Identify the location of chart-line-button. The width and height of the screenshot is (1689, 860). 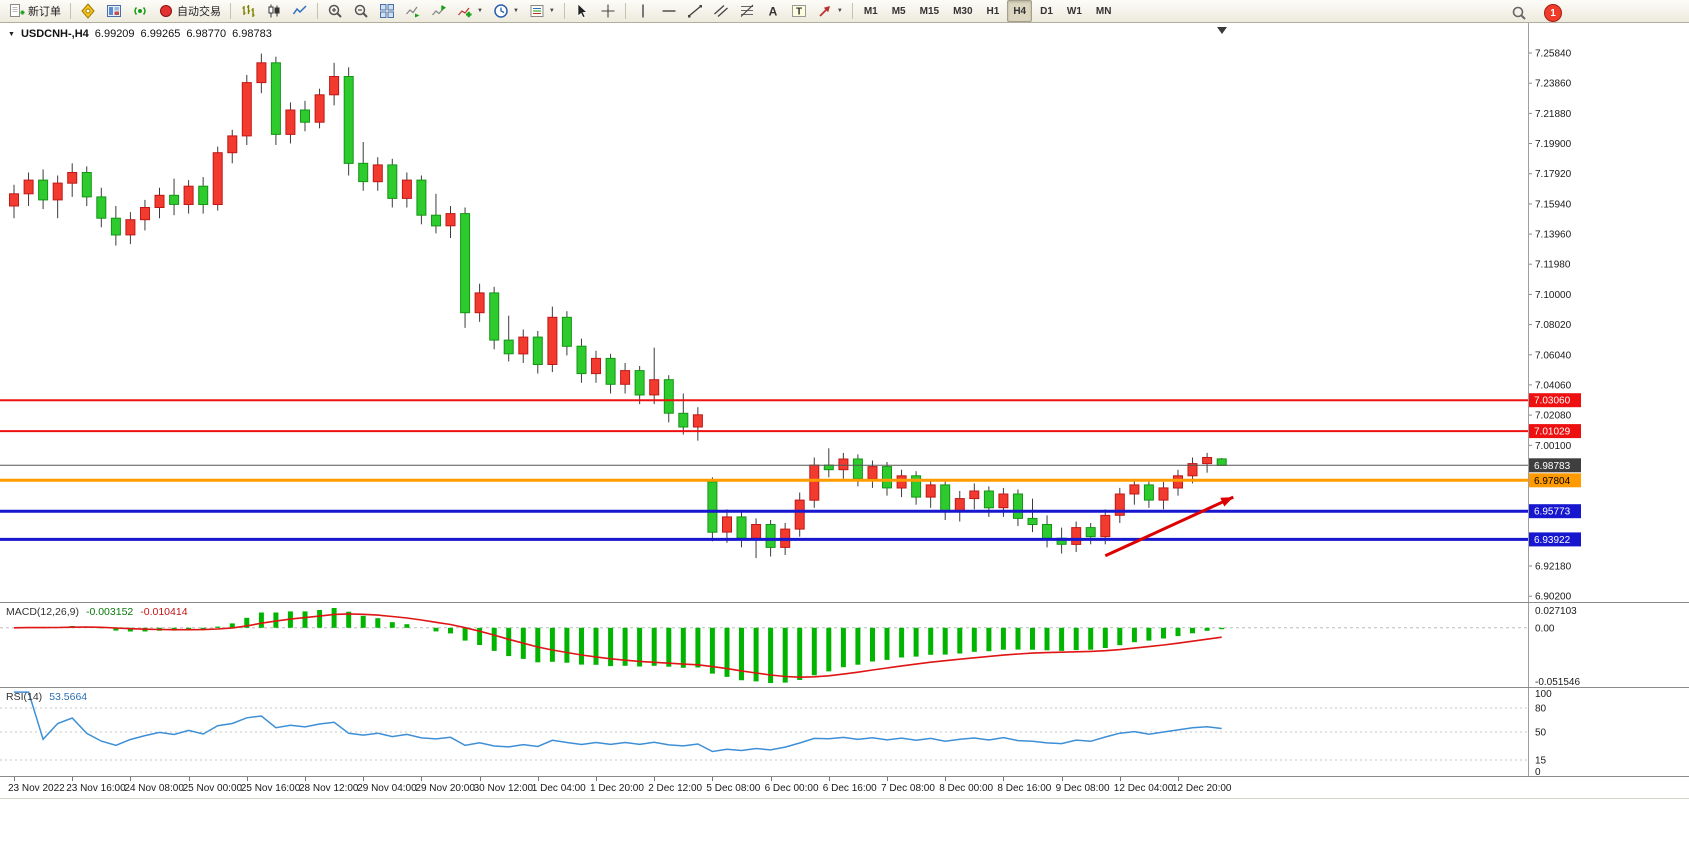
(300, 11).